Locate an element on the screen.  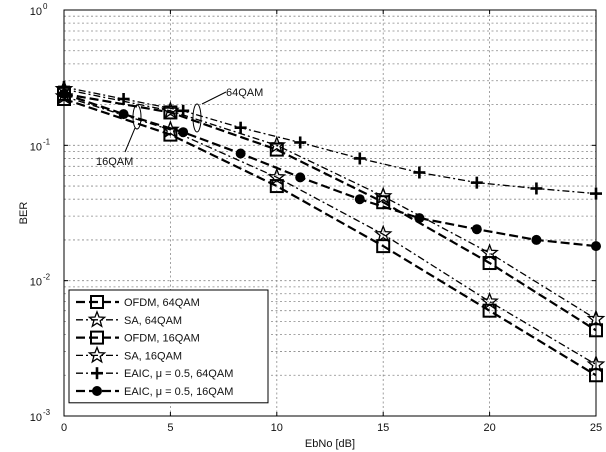
x-tick-label: 10 is located at coordinates (277, 428).